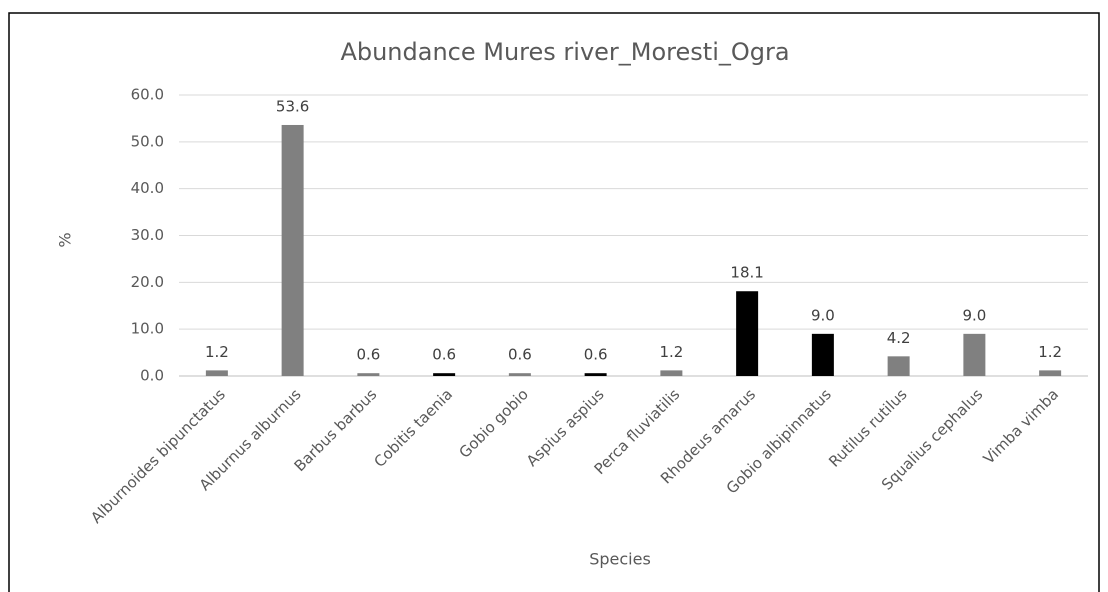 The height and width of the screenshot is (592, 1108). I want to click on y-tick-label: 50.0, so click(147, 141).